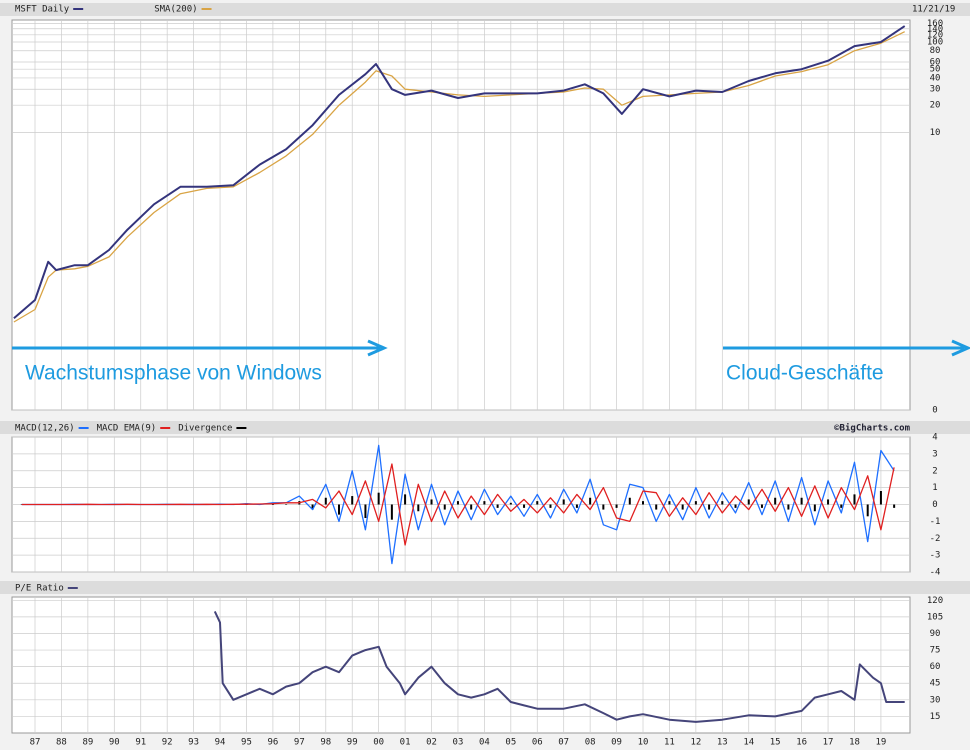 The width and height of the screenshot is (970, 750). What do you see at coordinates (801, 743) in the screenshot?
I see `x-tick-label: 16` at bounding box center [801, 743].